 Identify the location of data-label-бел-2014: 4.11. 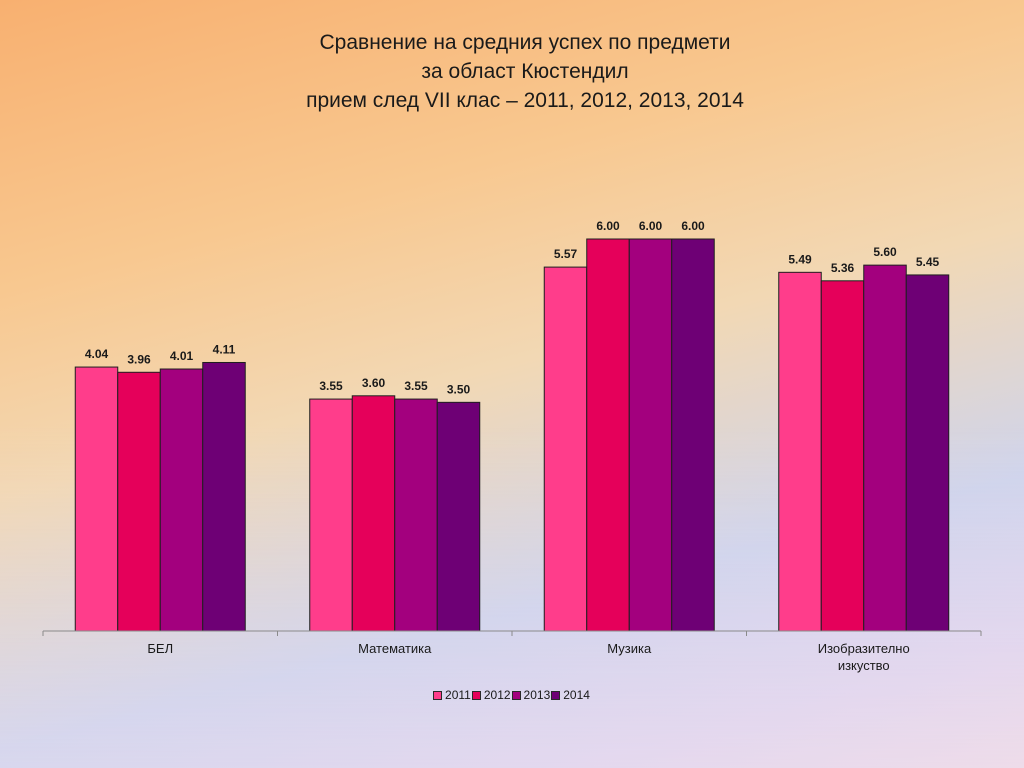
(224, 349).